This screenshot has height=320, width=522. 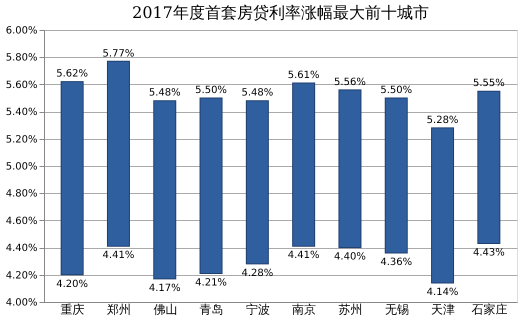 What do you see at coordinates (118, 309) in the screenshot?
I see `x-tick-label: 郑州` at bounding box center [118, 309].